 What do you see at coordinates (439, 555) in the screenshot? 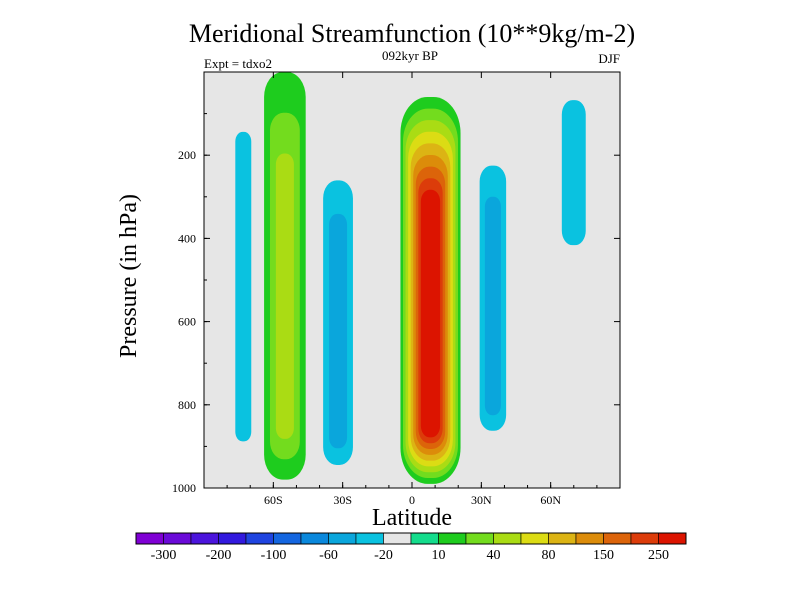
I see `colorbar-label: 10` at bounding box center [439, 555].